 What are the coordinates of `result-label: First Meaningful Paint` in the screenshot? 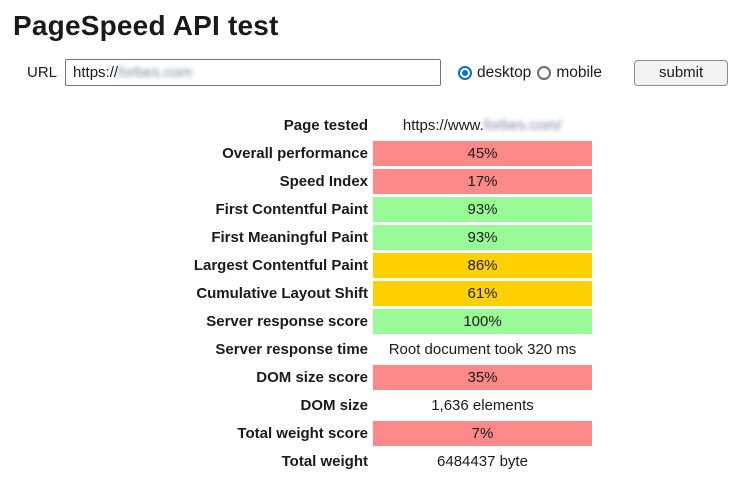 It's located at (289, 237).